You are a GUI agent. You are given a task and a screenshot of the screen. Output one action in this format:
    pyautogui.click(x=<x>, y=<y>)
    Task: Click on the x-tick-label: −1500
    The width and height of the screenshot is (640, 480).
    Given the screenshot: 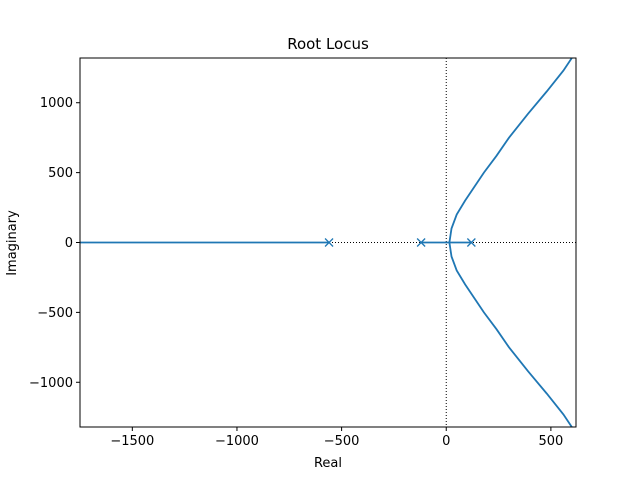 What is the action you would take?
    pyautogui.click(x=132, y=441)
    